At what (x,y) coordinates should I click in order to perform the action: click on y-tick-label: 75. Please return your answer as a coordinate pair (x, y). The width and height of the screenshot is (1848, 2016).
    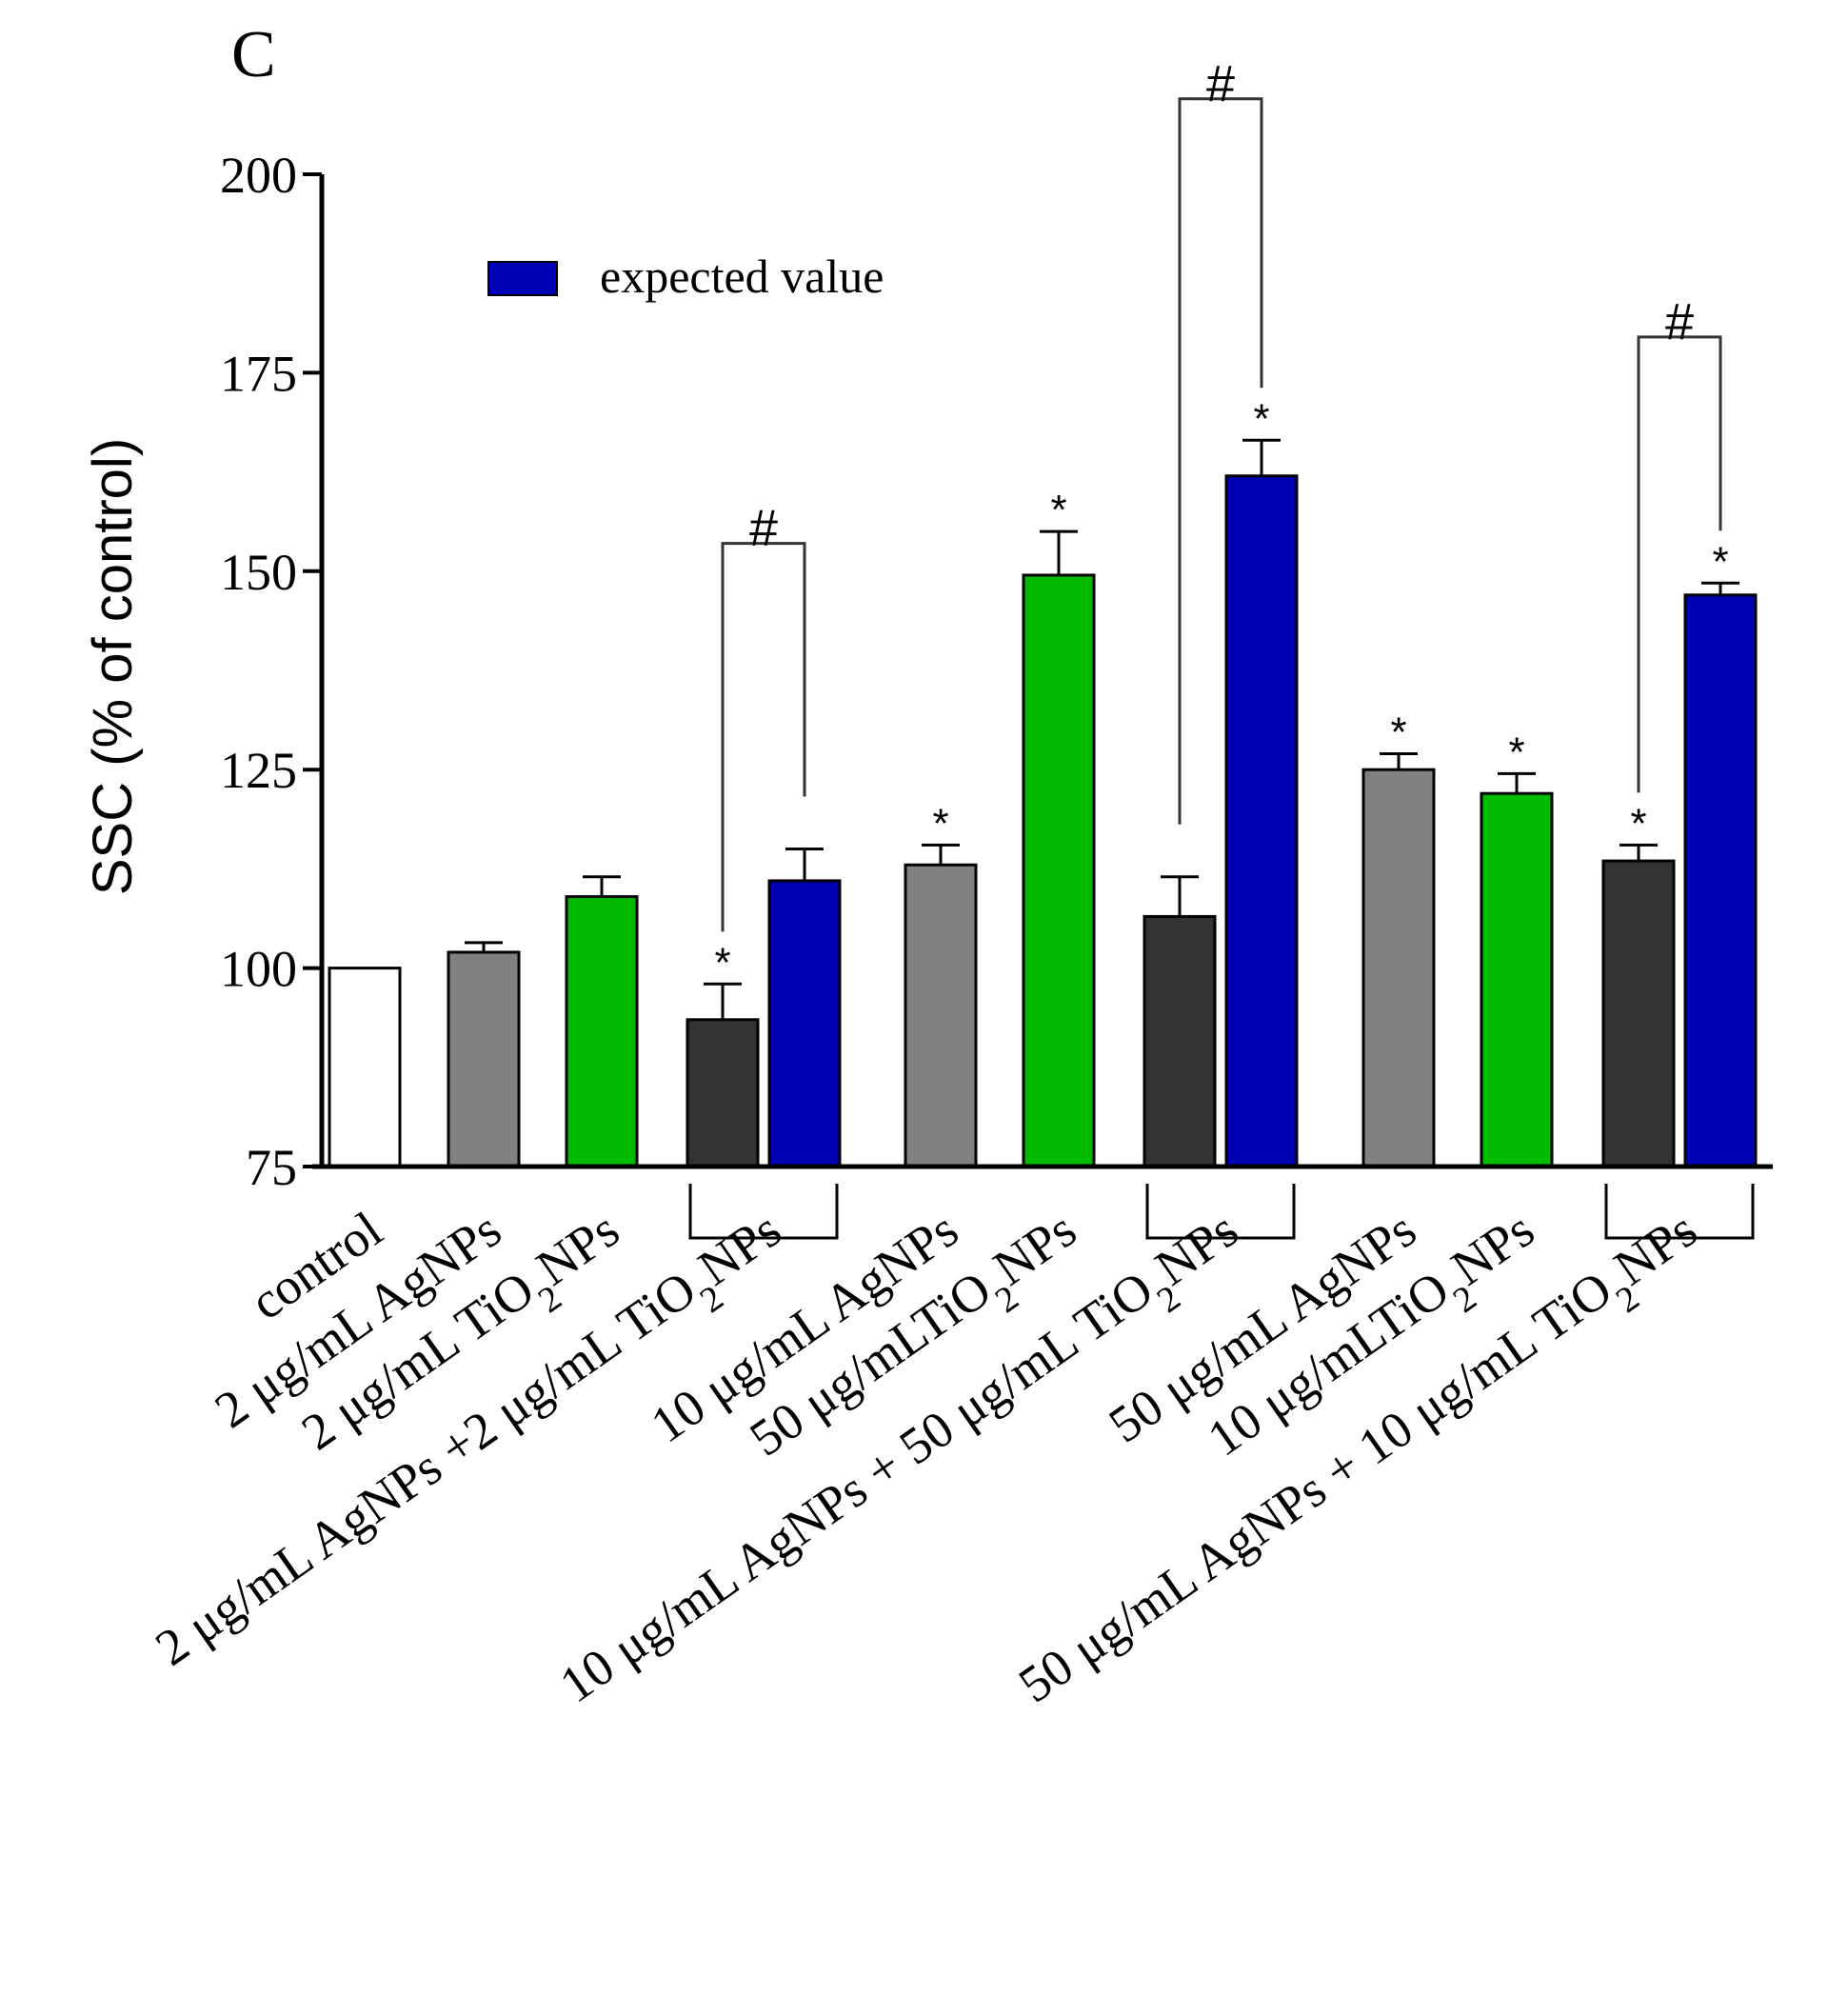
    Looking at the image, I should click on (271, 1167).